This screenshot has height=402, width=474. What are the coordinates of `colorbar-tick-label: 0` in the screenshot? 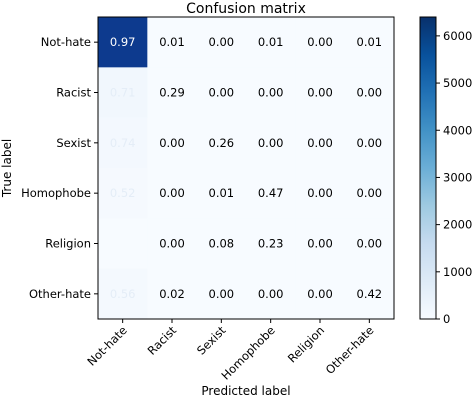 It's located at (446, 319).